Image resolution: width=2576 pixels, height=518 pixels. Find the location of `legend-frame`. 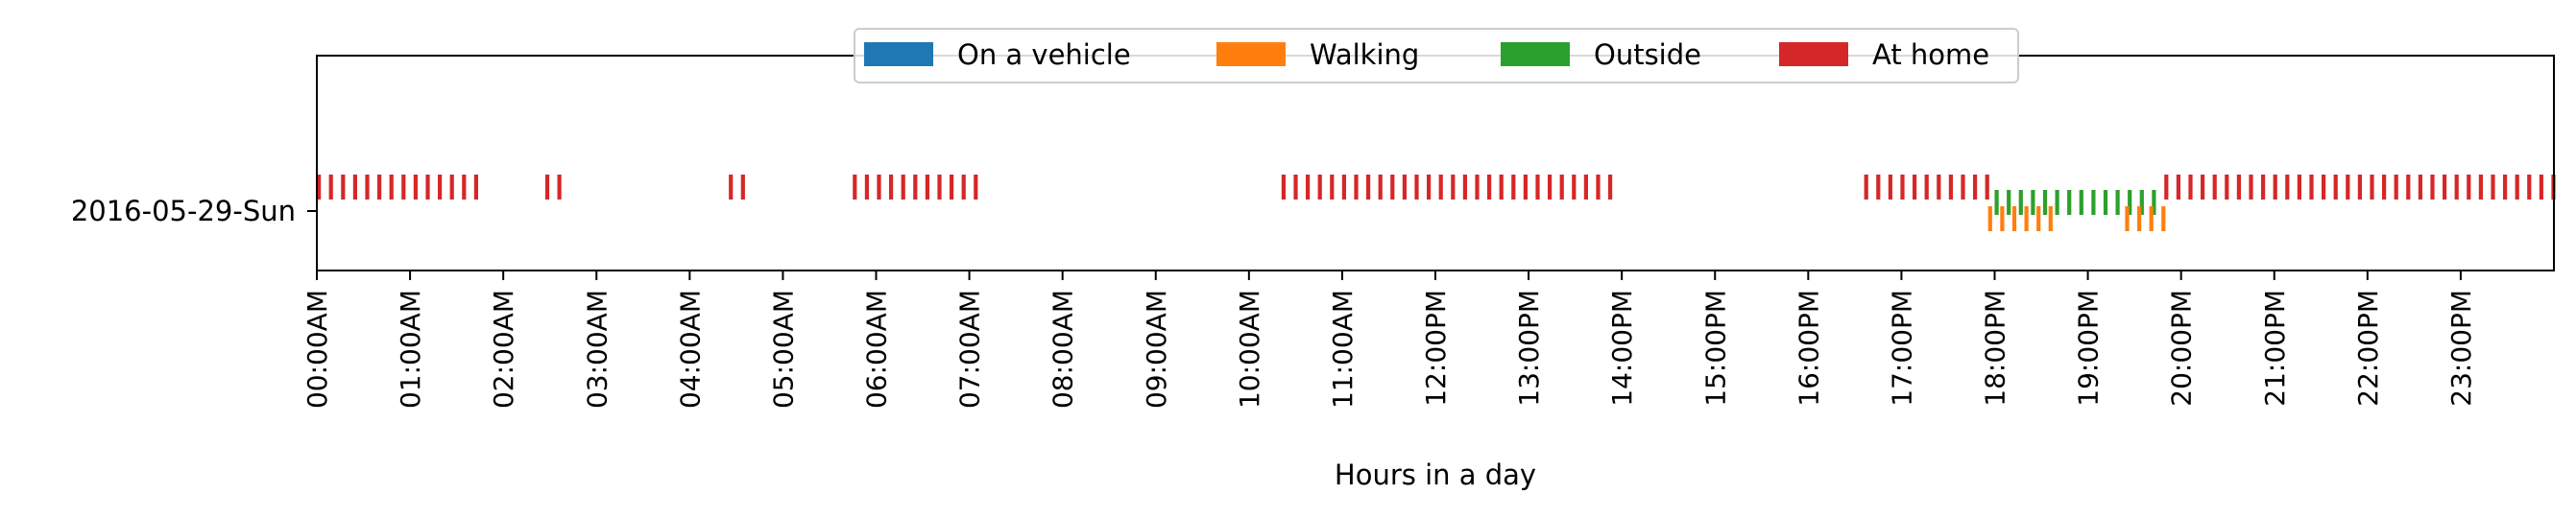

legend-frame is located at coordinates (1436, 55).